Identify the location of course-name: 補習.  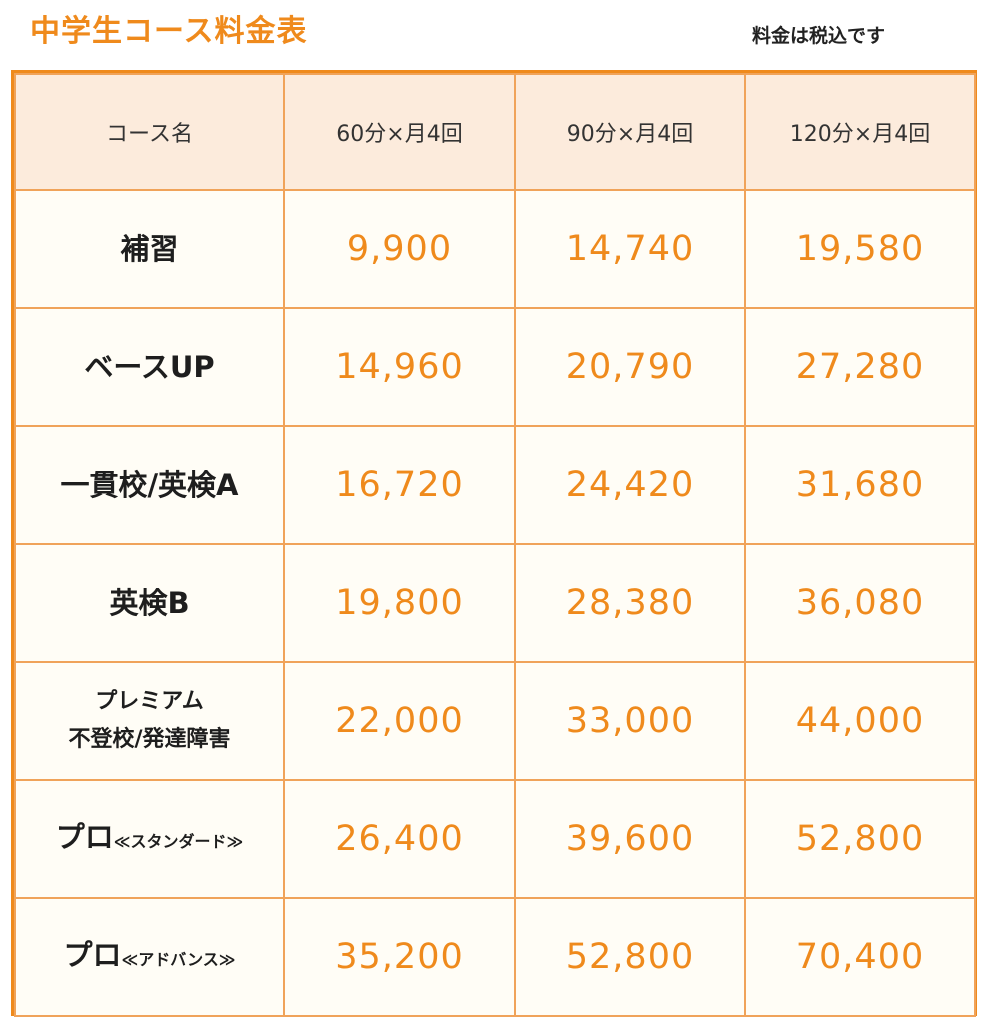
(149, 249).